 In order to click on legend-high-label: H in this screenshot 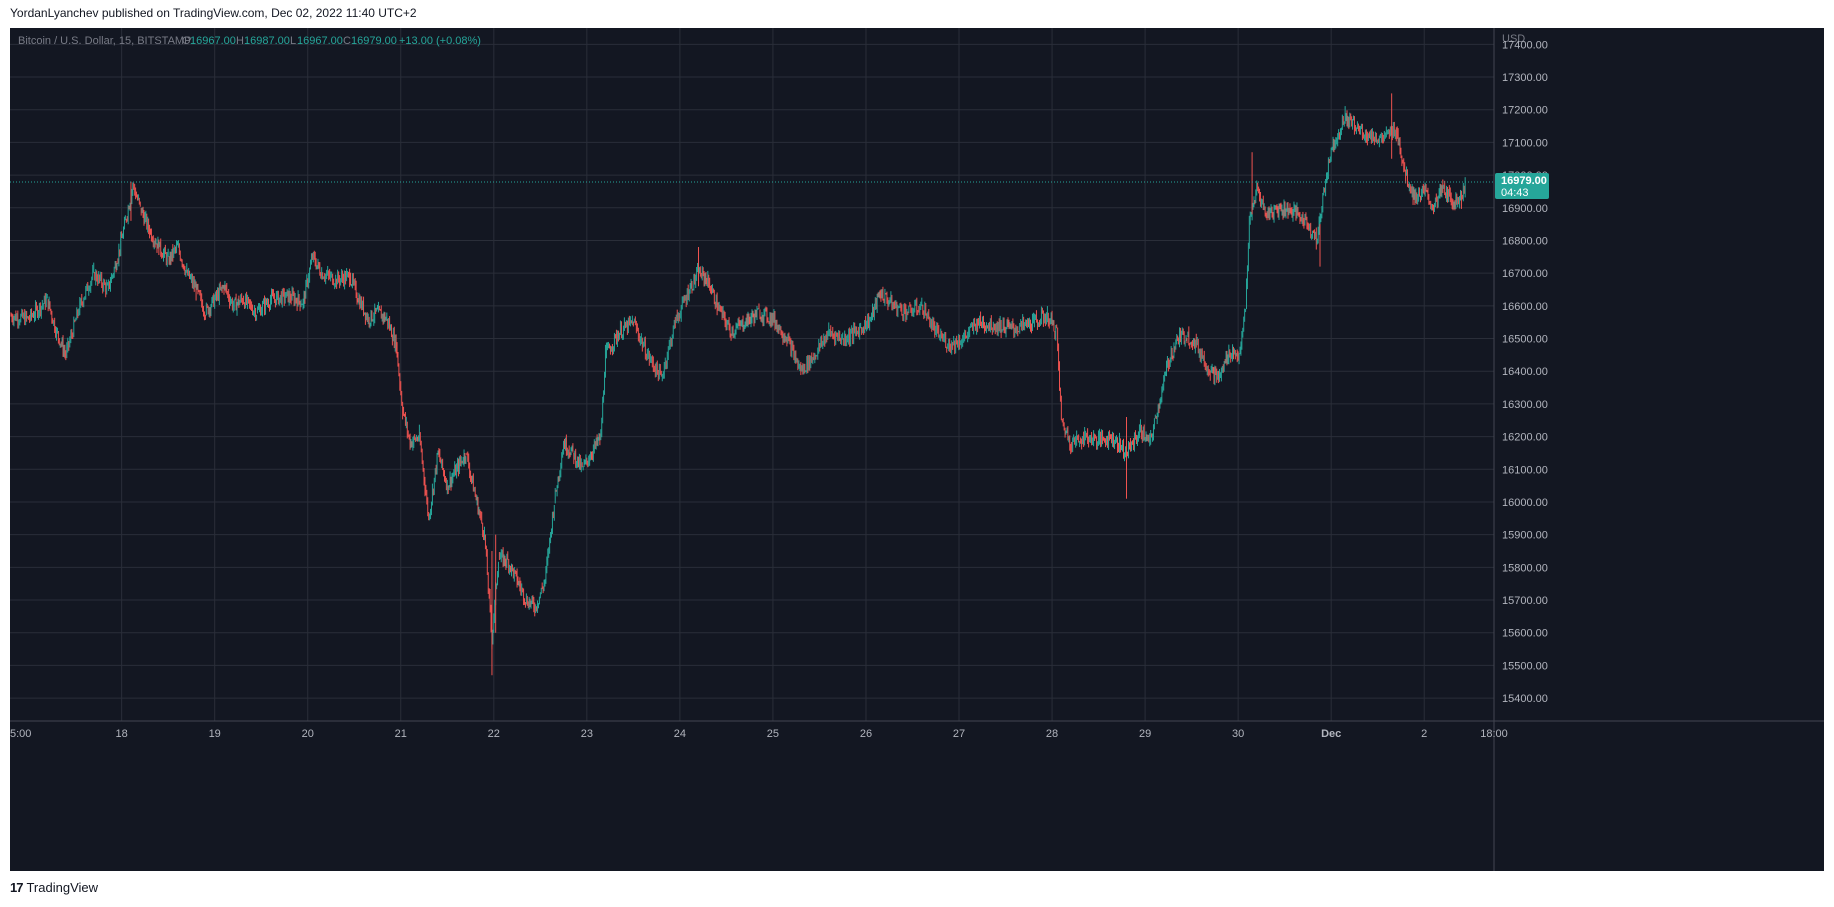, I will do `click(240, 41)`.